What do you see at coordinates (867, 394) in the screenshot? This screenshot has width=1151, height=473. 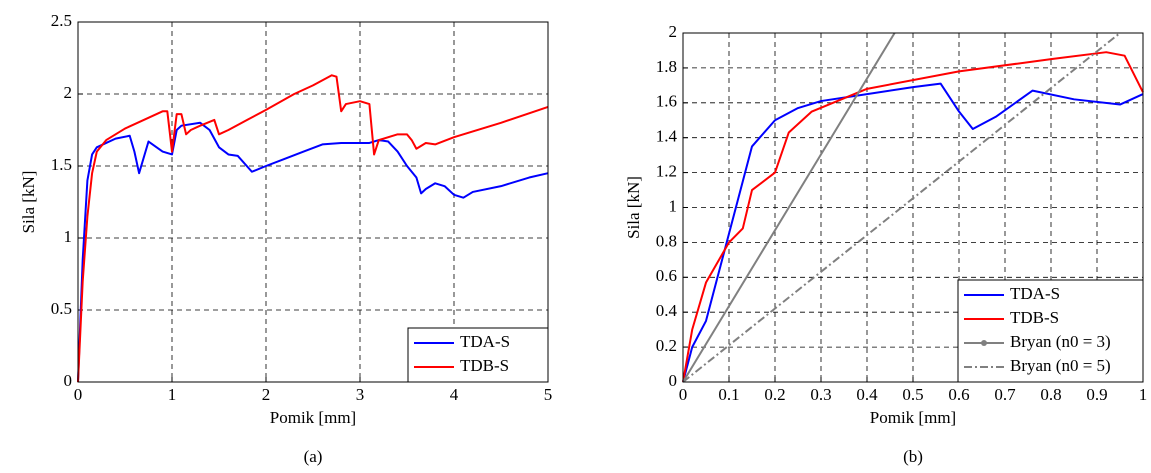 I see `x-tick-label: 0.4` at bounding box center [867, 394].